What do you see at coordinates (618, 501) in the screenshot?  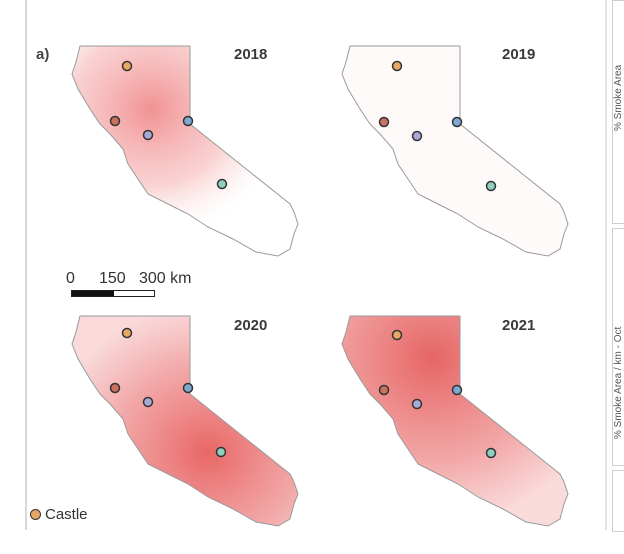 I see `side-panel-bottom` at bounding box center [618, 501].